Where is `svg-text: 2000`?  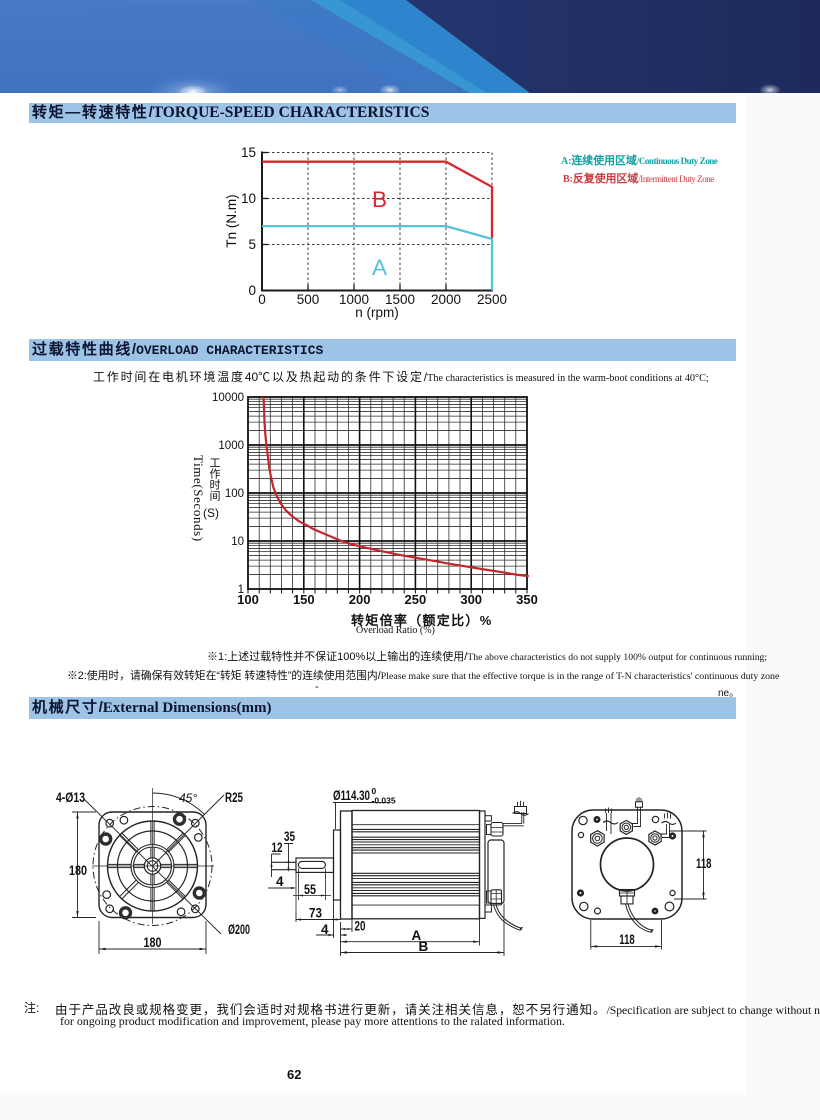 svg-text: 2000 is located at coordinates (446, 299).